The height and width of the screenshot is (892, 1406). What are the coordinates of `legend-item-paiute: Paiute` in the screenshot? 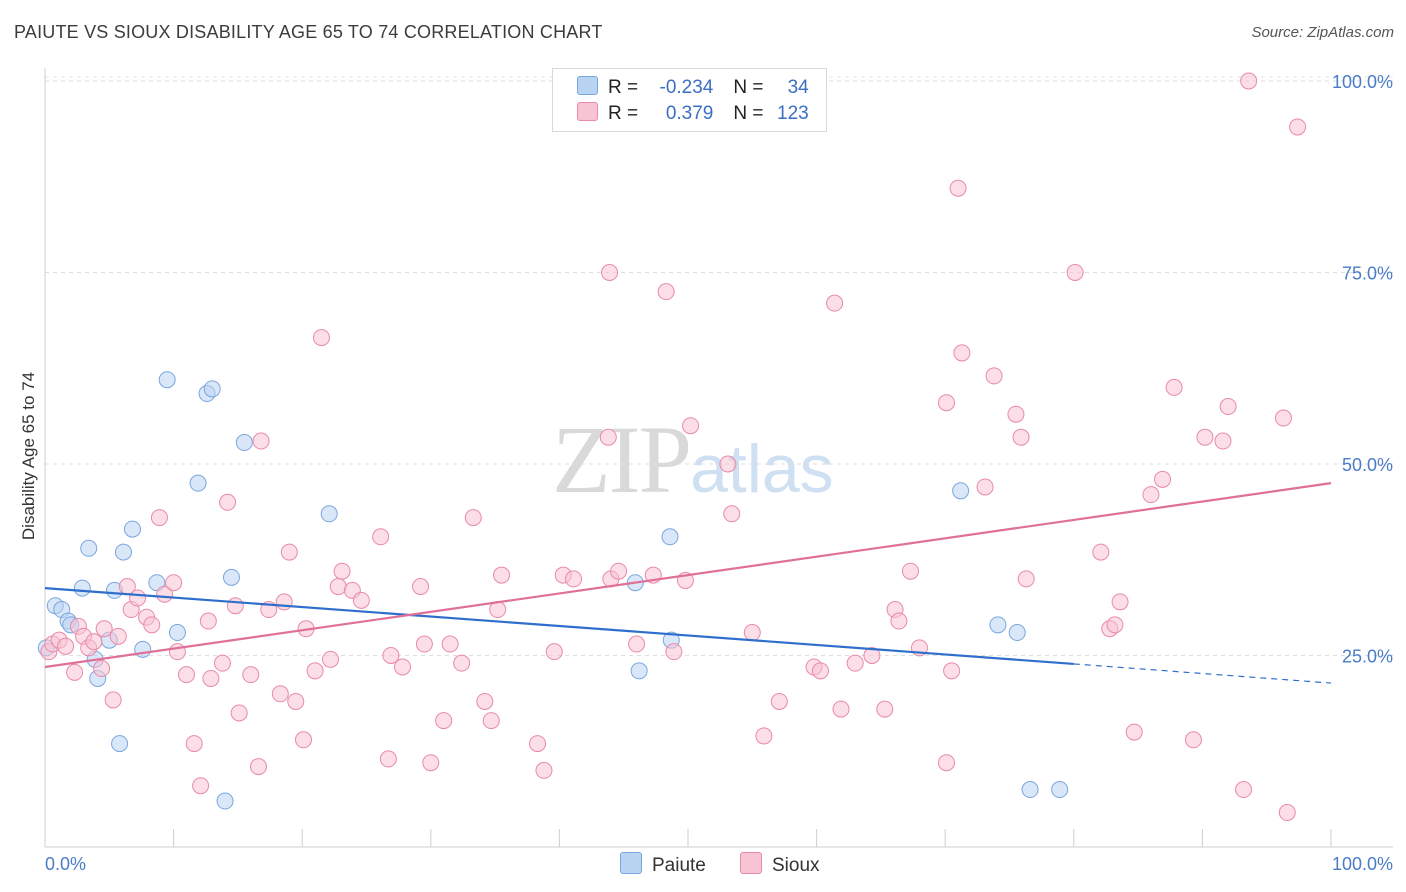 It's located at (663, 864).